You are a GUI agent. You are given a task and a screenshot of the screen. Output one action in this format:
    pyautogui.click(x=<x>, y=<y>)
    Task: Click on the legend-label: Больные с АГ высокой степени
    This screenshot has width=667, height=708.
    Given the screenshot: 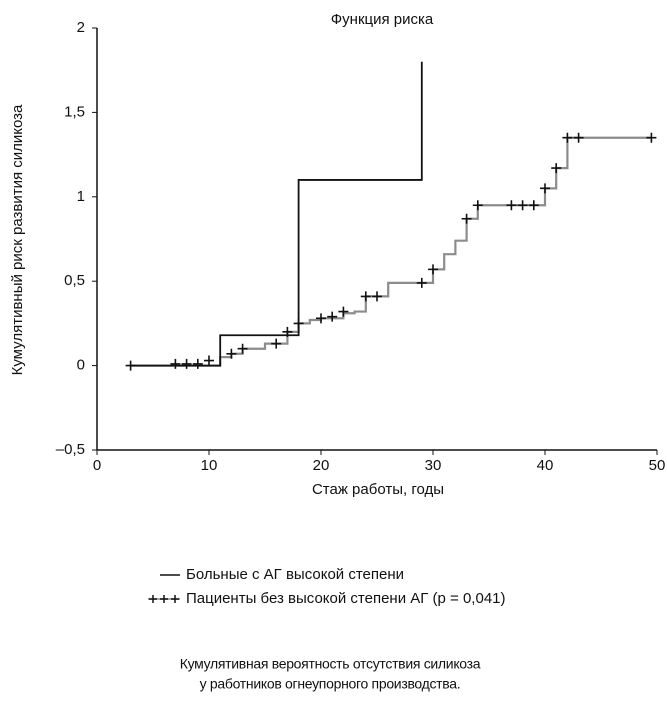 What is the action you would take?
    pyautogui.click(x=295, y=574)
    